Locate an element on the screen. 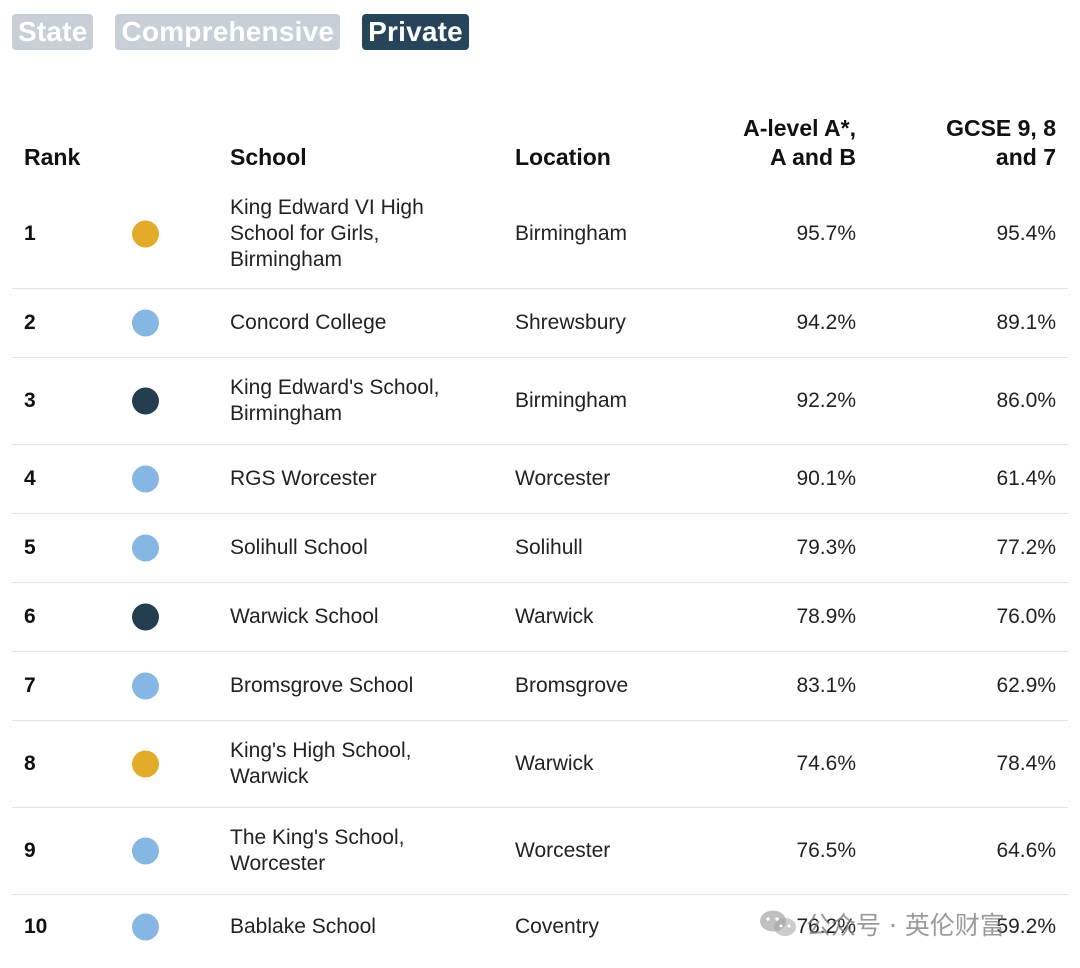 Image resolution: width=1080 pixels, height=968 pixels. header-location: Location is located at coordinates (563, 157).